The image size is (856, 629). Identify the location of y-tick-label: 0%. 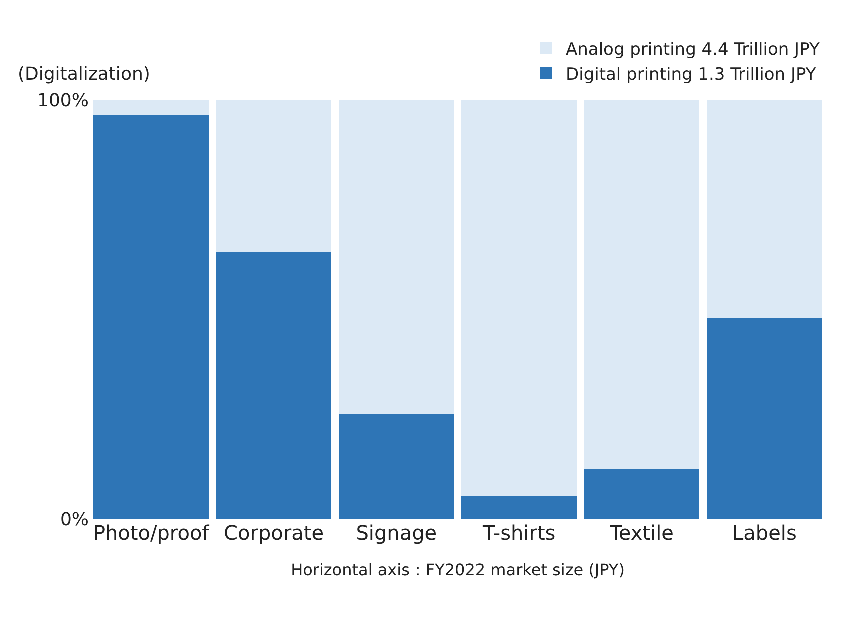
(74, 519).